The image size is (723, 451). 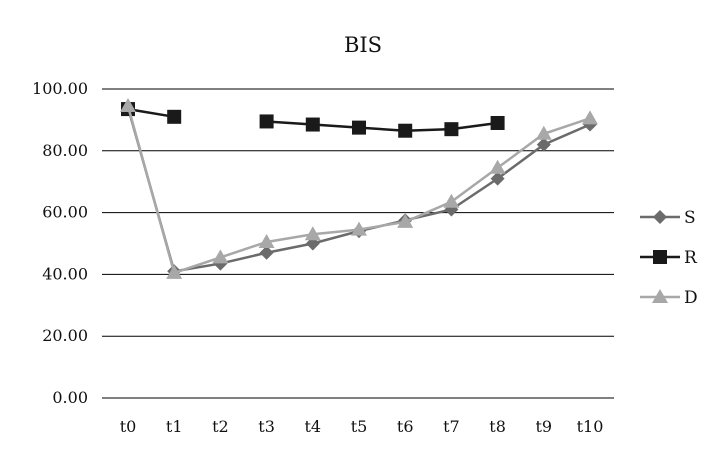 I want to click on y-tick-label: 0.00, so click(x=70, y=397).